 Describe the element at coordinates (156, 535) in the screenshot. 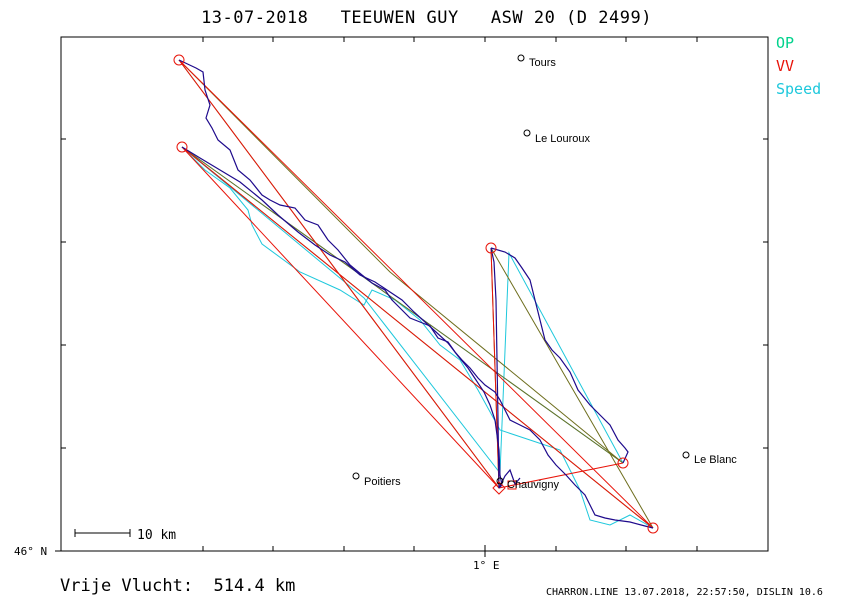

I see `scale-bar-label: 10 km` at that location.